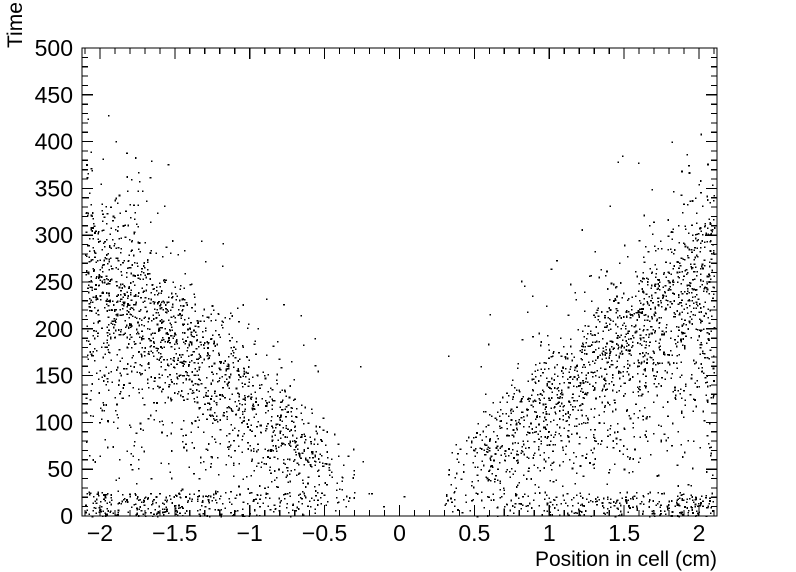 Image resolution: width=796 pixels, height=572 pixels. What do you see at coordinates (474, 533) in the screenshot?
I see `x-axis-tick-label: 0.5` at bounding box center [474, 533].